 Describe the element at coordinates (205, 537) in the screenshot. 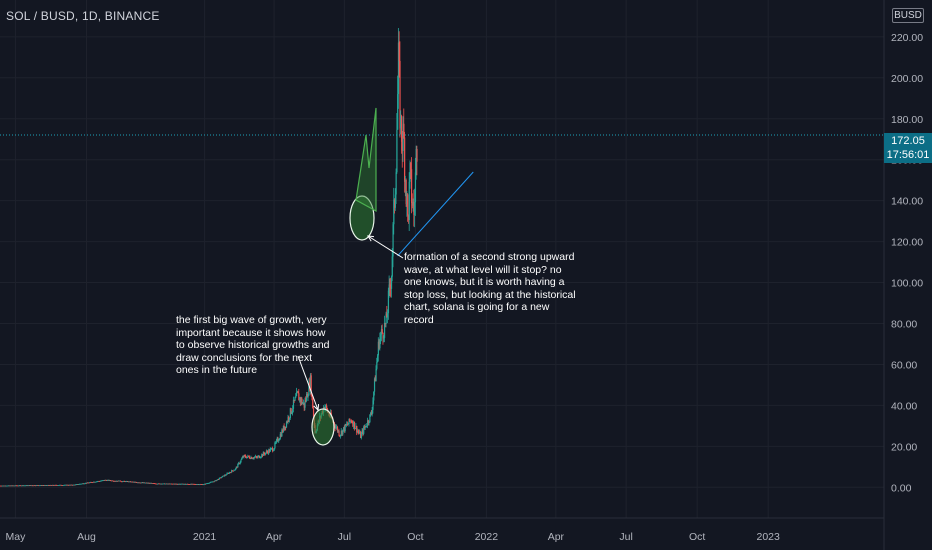

I see `x-tick-label: 2021` at that location.